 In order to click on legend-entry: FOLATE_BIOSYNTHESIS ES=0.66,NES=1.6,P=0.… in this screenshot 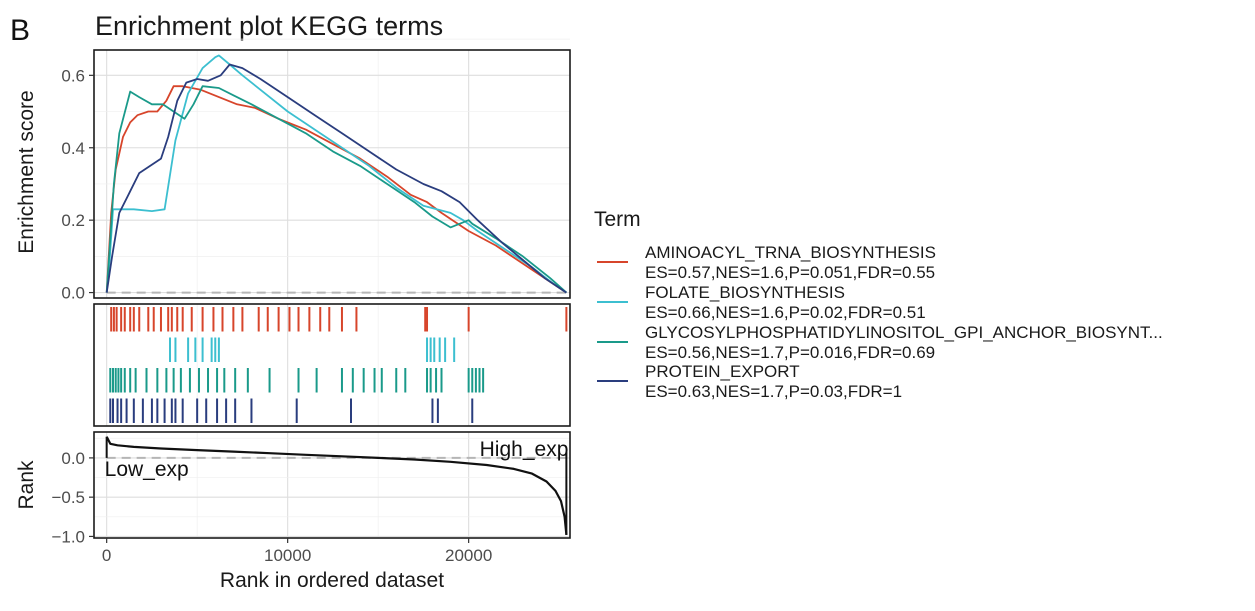, I will do `click(761, 302)`.